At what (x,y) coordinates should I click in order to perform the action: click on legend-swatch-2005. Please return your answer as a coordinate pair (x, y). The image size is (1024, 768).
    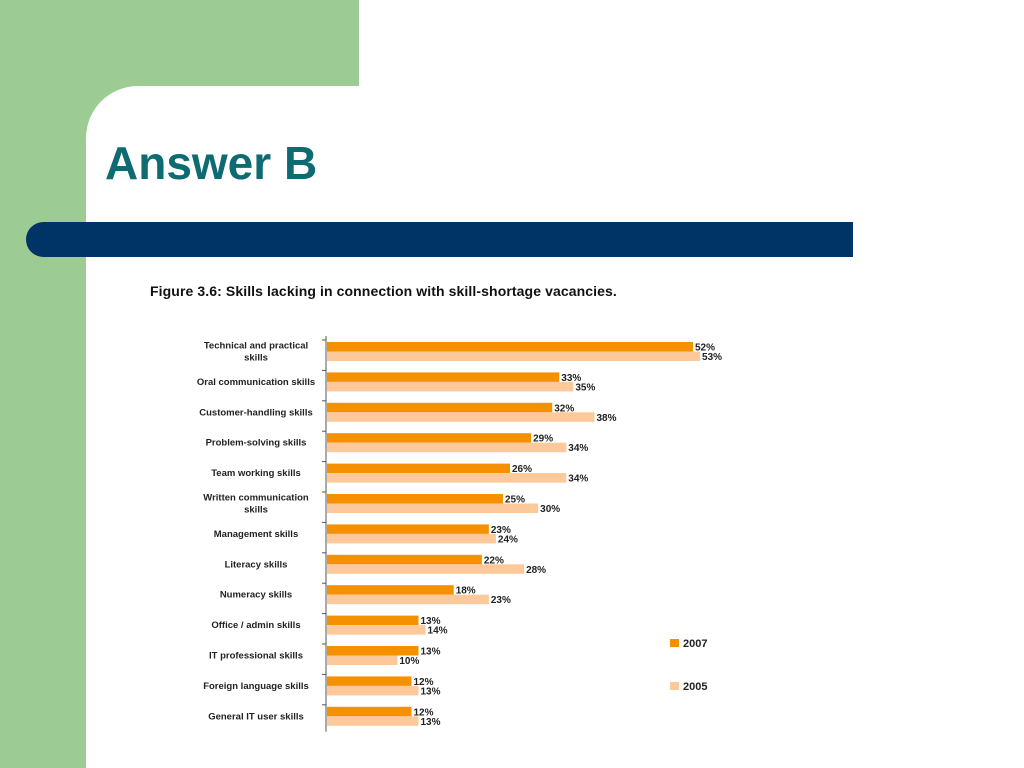
    Looking at the image, I should click on (674, 686).